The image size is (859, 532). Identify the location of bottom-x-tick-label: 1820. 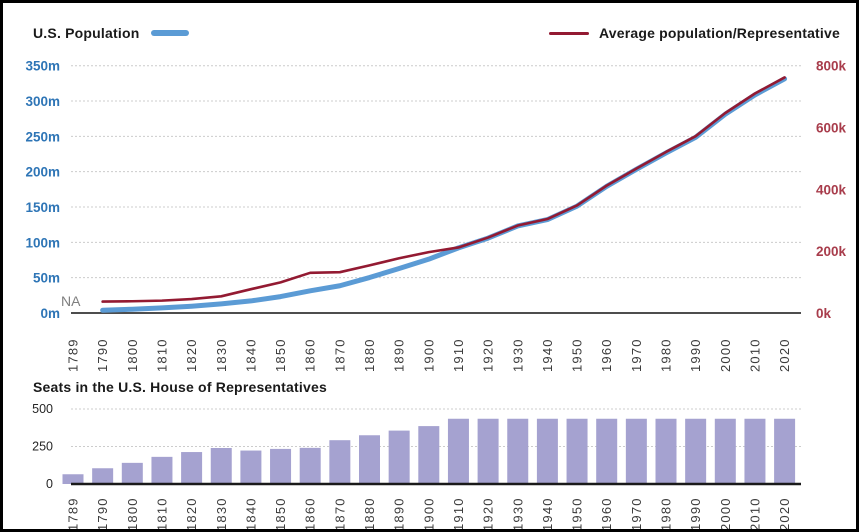
(191, 514).